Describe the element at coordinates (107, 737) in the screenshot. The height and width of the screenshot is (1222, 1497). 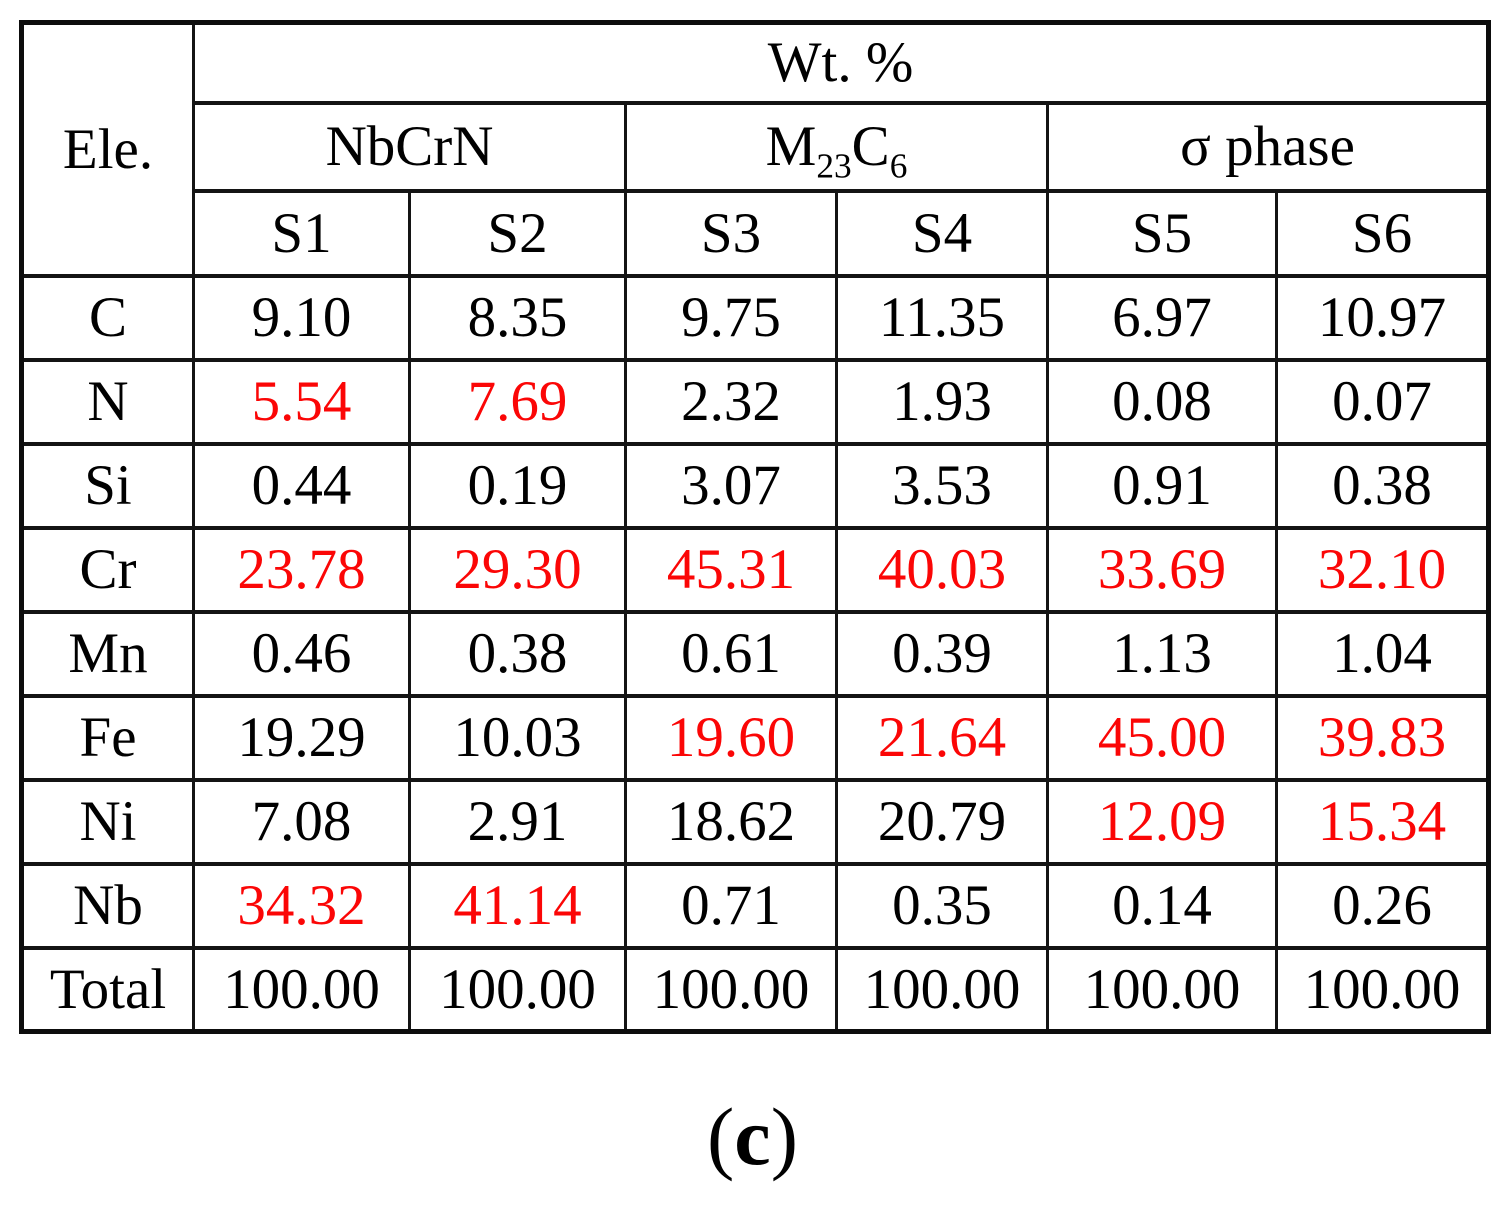
I see `element-label: Fe` at that location.